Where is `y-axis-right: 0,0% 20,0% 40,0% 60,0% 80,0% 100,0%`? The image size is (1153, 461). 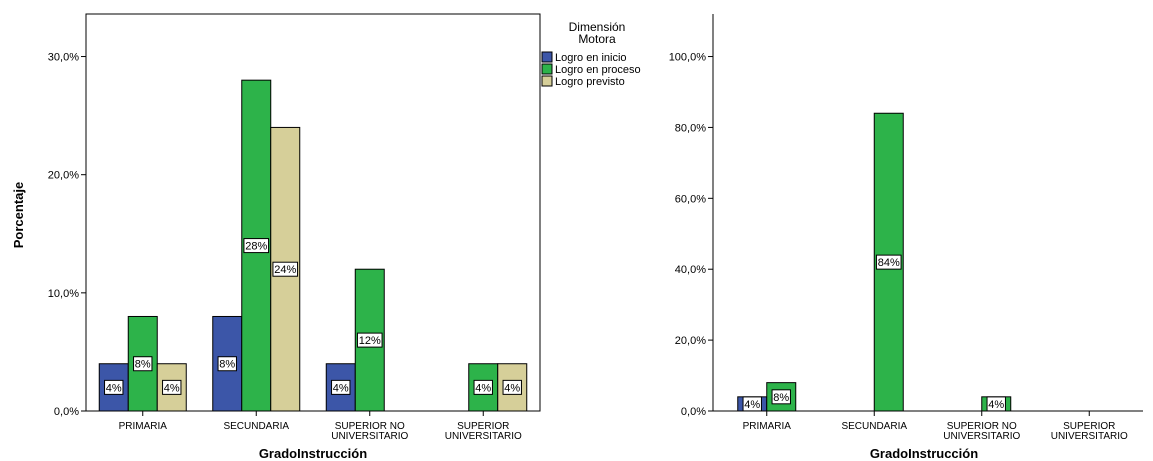
y-axis-right: 0,0% 20,0% 40,0% 60,0% 80,0% 100,0% is located at coordinates (691, 216).